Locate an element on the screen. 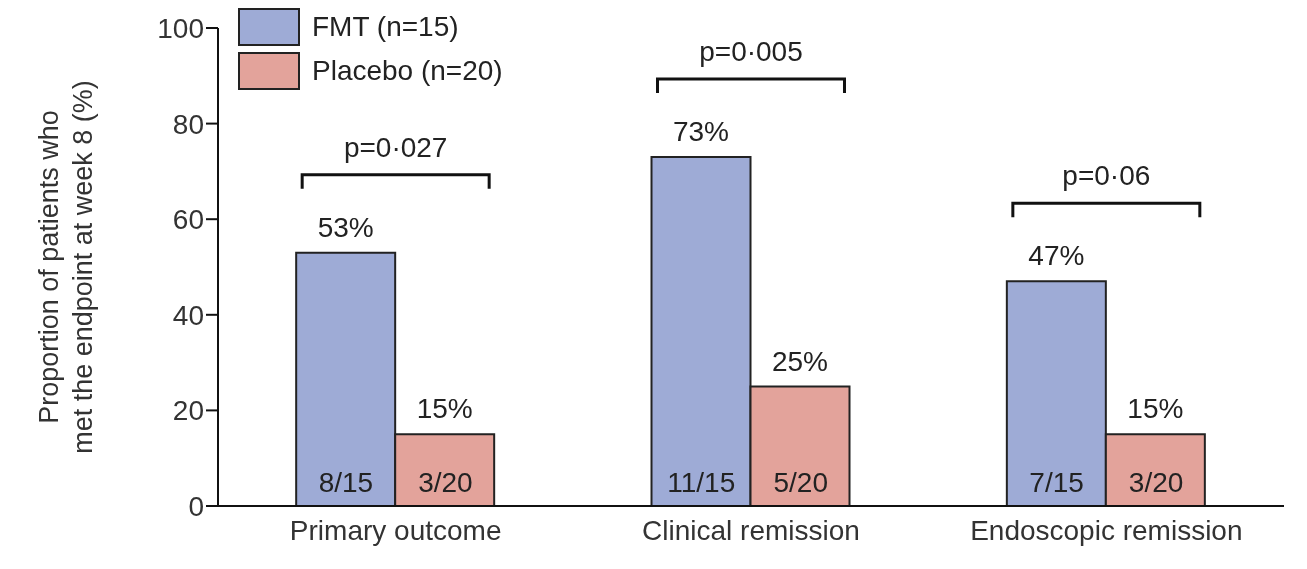 This screenshot has height=569, width=1307. annotation: 7/15 is located at coordinates (1056, 482).